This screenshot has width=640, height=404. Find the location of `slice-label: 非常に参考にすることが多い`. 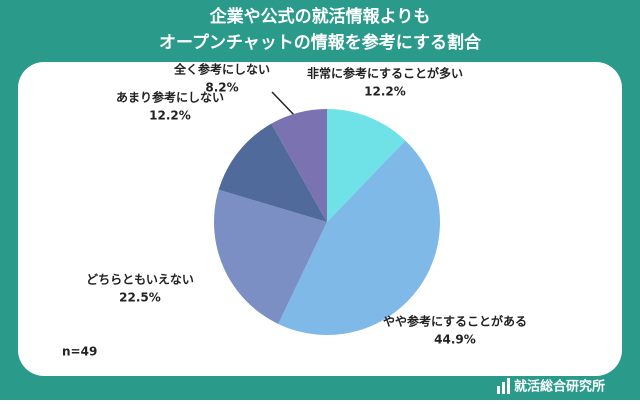

slice-label: 非常に参考にすることが多い is located at coordinates (385, 73).